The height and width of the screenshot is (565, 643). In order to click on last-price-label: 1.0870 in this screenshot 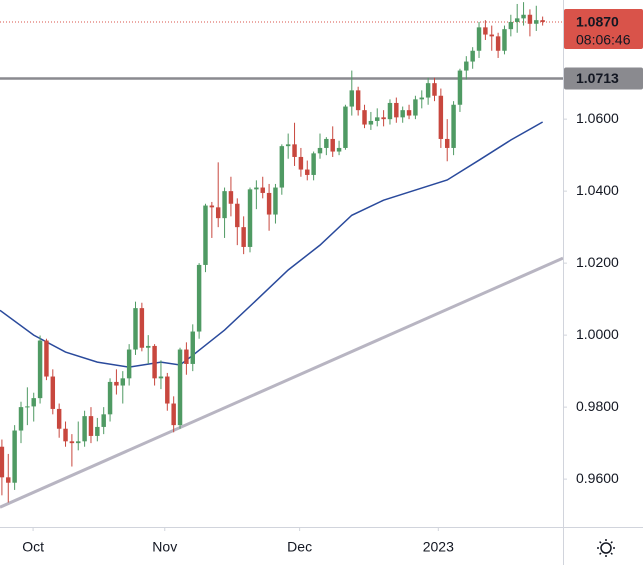, I will do `click(597, 22)`.